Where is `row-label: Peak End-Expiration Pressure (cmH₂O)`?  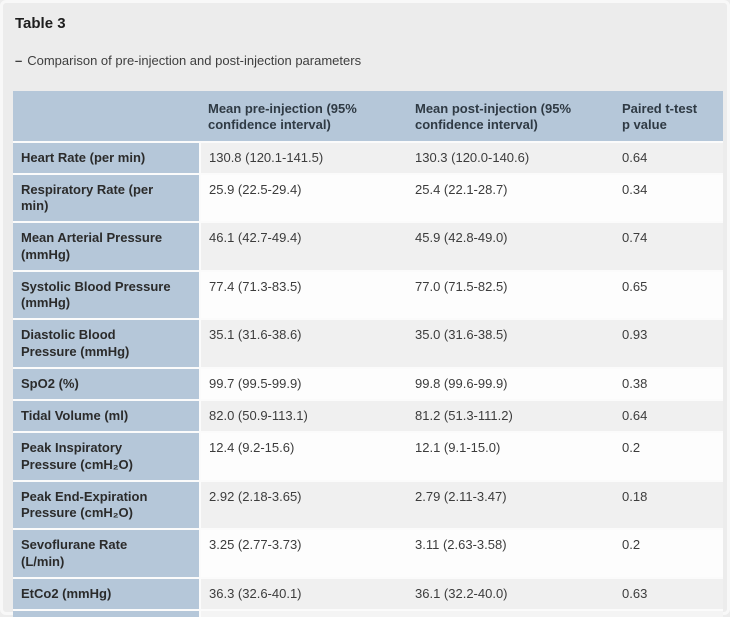
row-label: Peak End-Expiration Pressure (cmH₂O) is located at coordinates (106, 505).